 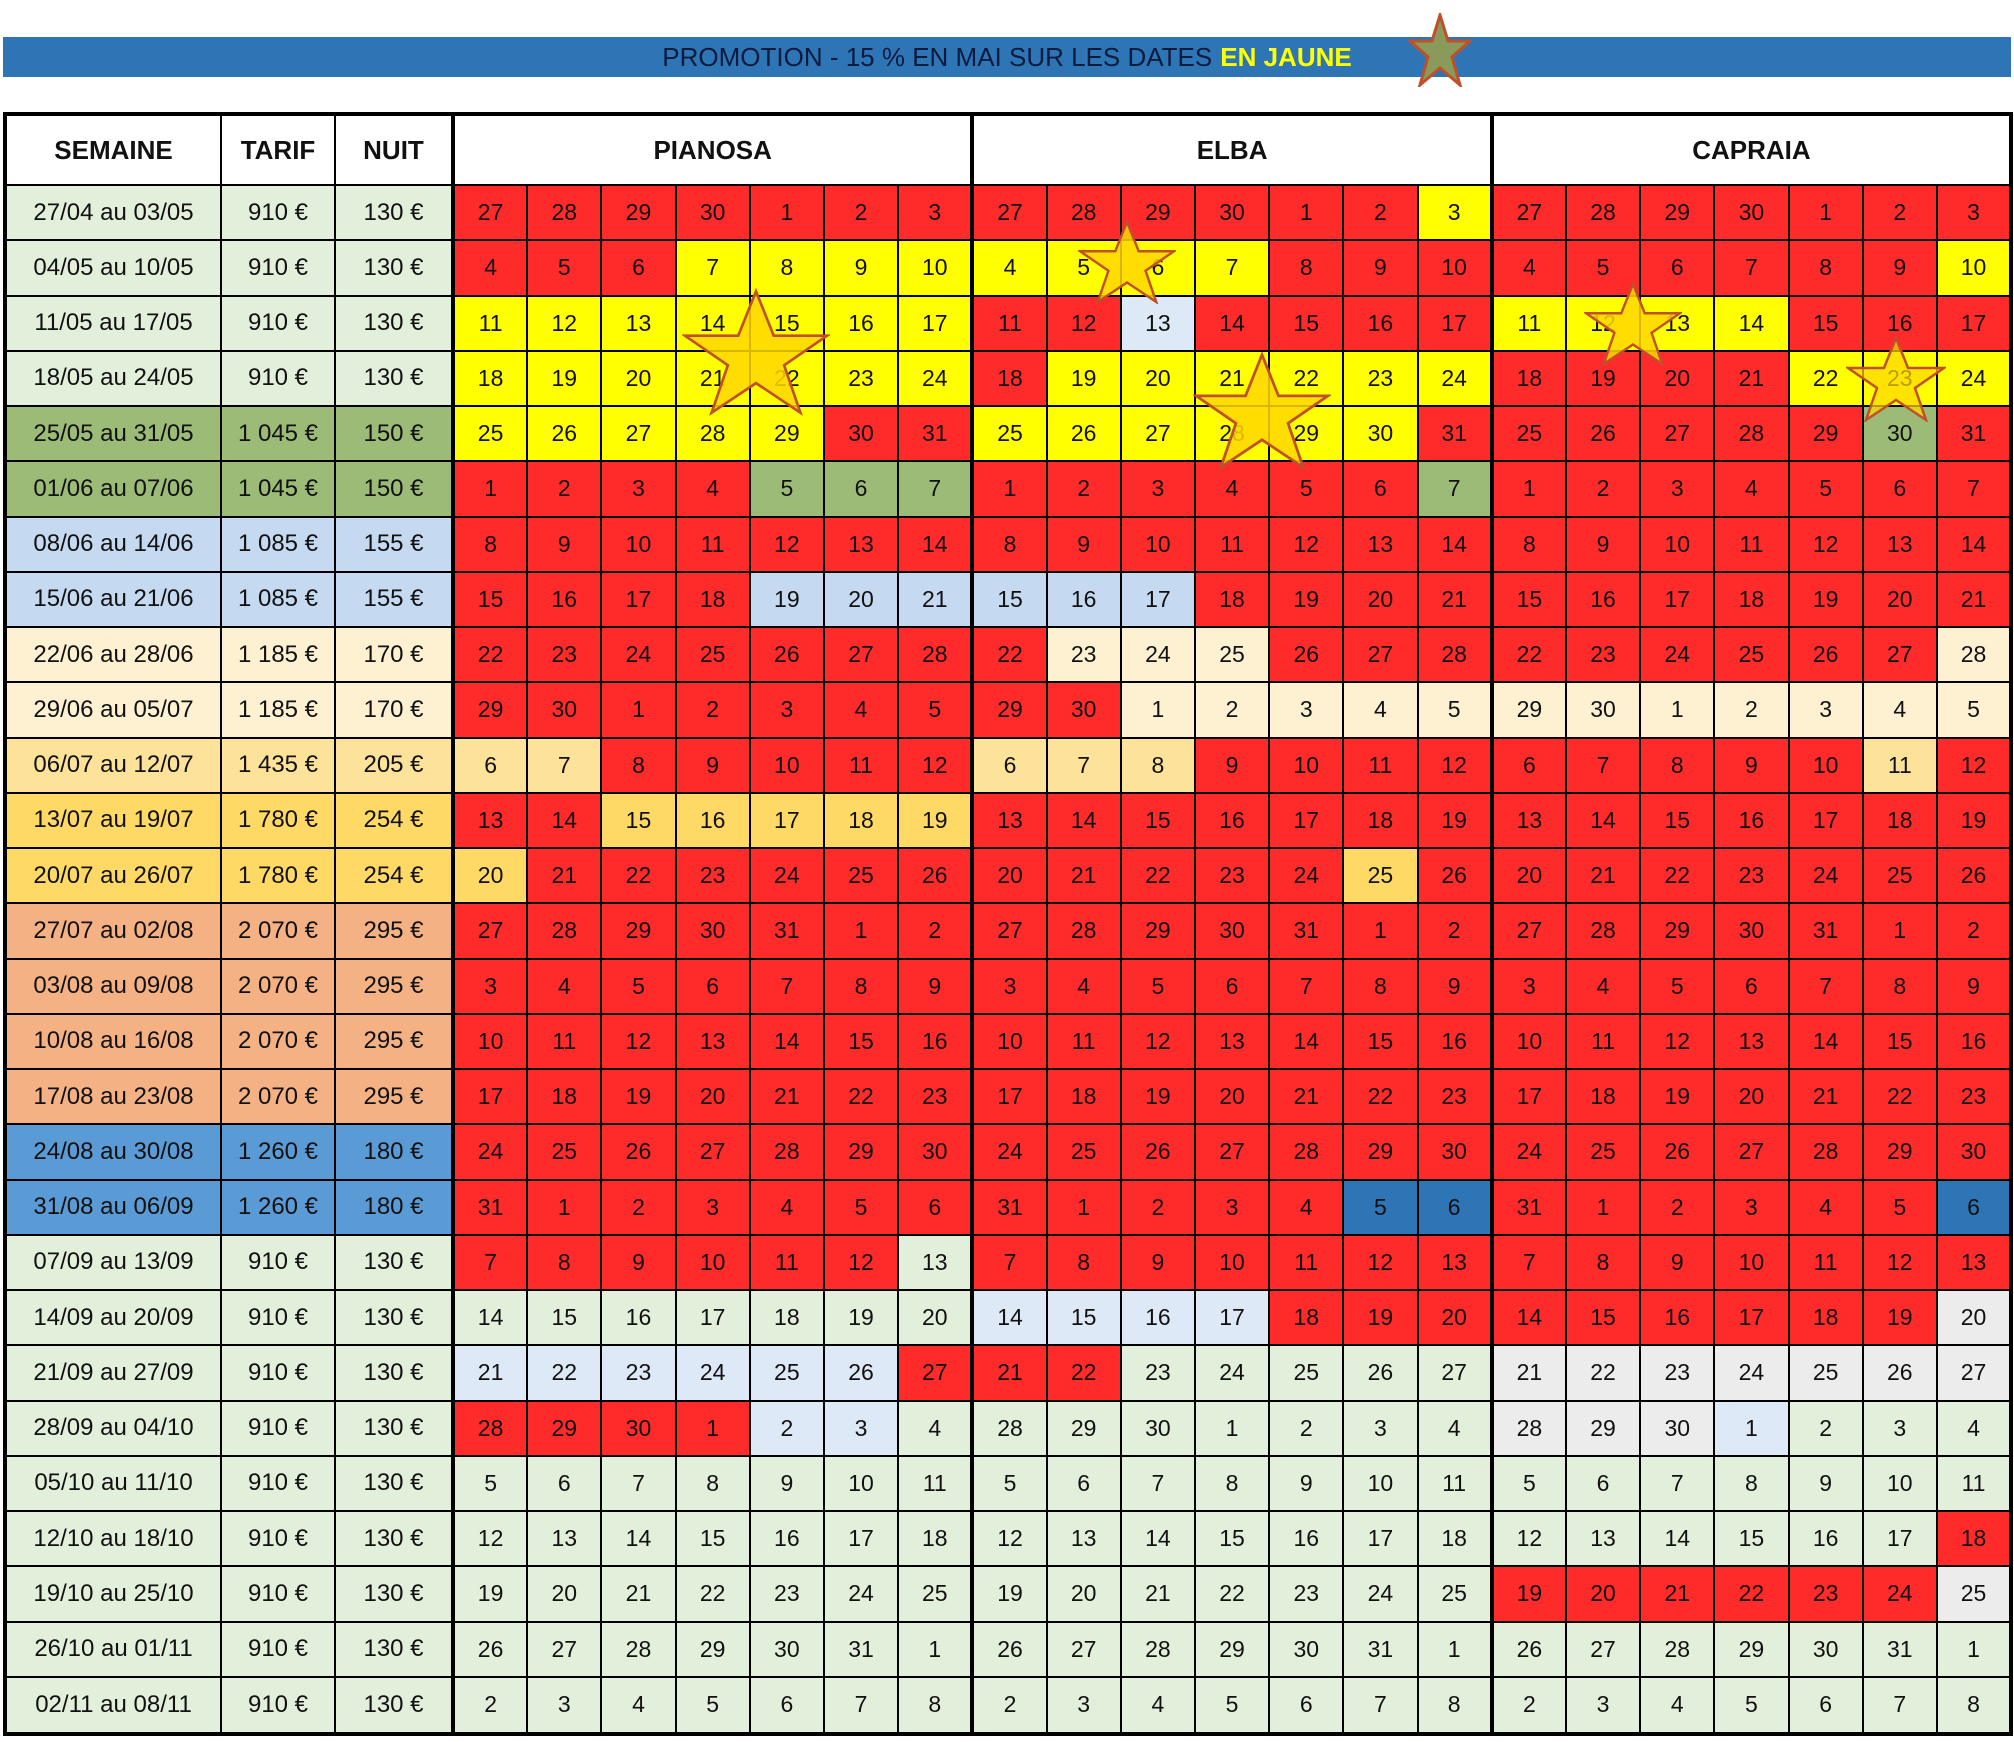 I want to click on day-cell-pianosa: 3, so click(x=638, y=489).